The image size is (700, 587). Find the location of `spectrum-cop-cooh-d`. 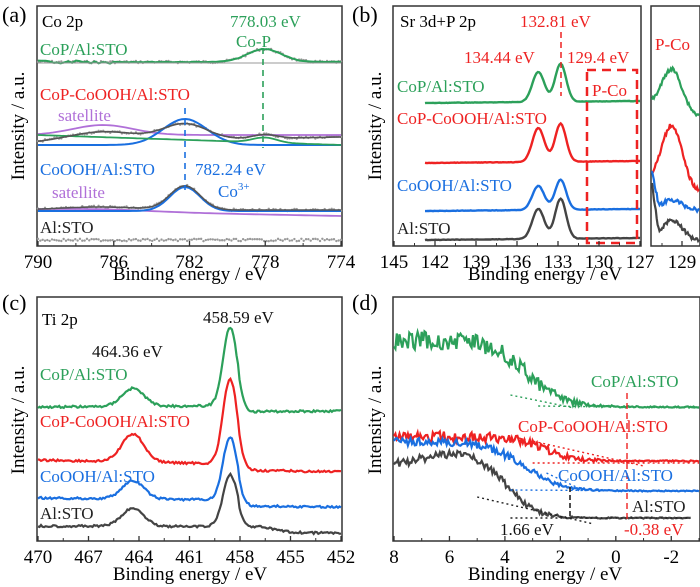

spectrum-cop-cooh-d is located at coordinates (546, 446).